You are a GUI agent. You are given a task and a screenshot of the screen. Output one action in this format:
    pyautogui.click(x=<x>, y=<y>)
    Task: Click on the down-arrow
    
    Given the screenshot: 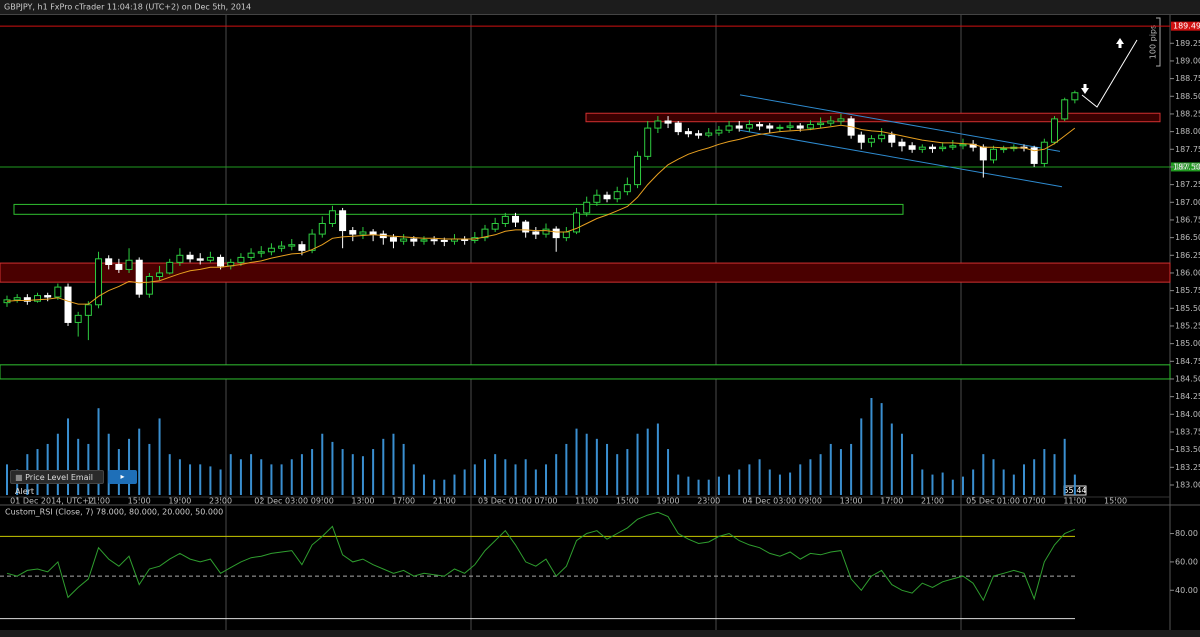 What is the action you would take?
    pyautogui.click(x=1085, y=89)
    